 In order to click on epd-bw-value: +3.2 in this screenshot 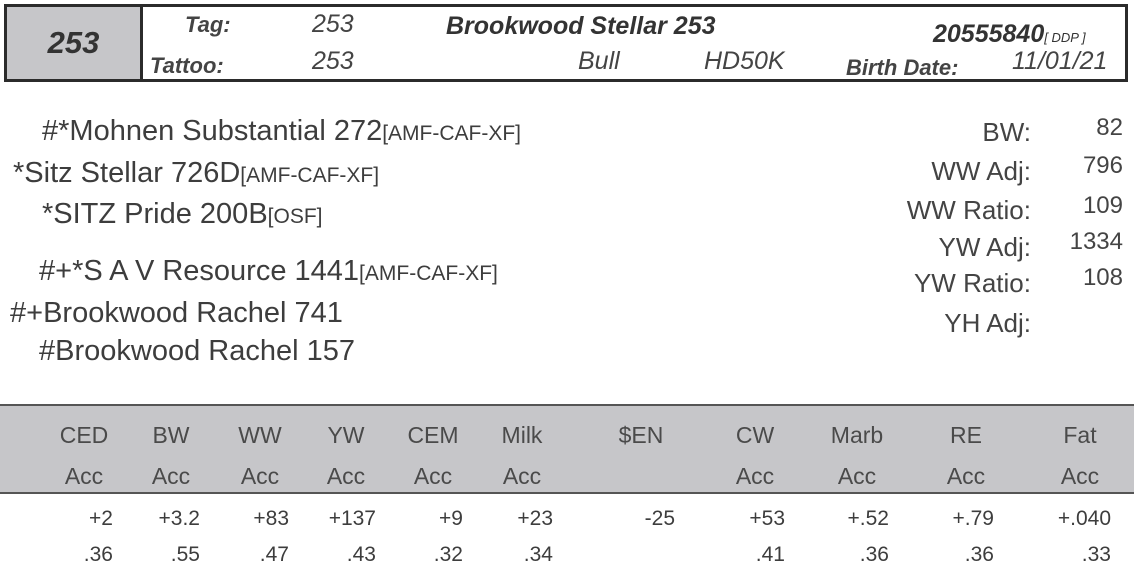, I will do `click(179, 518)`.